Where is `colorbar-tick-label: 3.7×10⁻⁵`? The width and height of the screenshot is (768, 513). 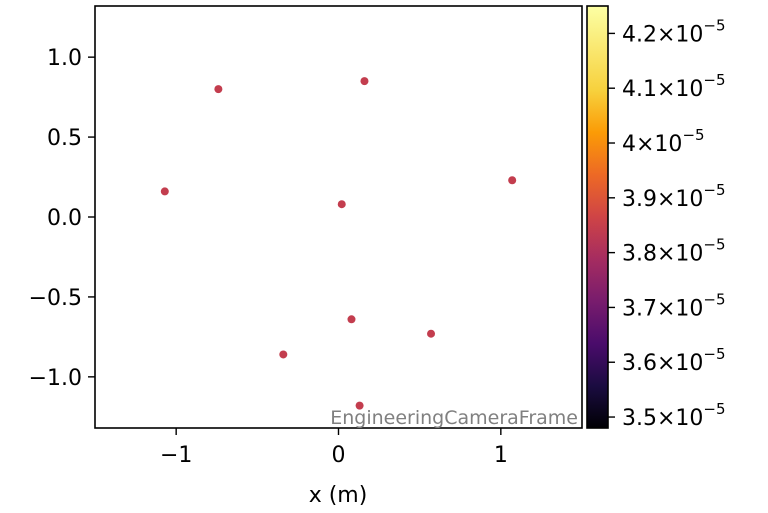 colorbar-tick-label: 3.7×10⁻⁵ is located at coordinates (674, 305).